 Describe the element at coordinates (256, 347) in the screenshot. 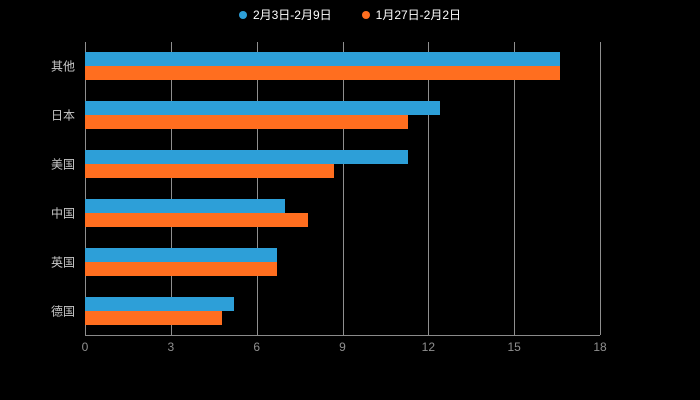

I see `x-tick-label: 6` at that location.